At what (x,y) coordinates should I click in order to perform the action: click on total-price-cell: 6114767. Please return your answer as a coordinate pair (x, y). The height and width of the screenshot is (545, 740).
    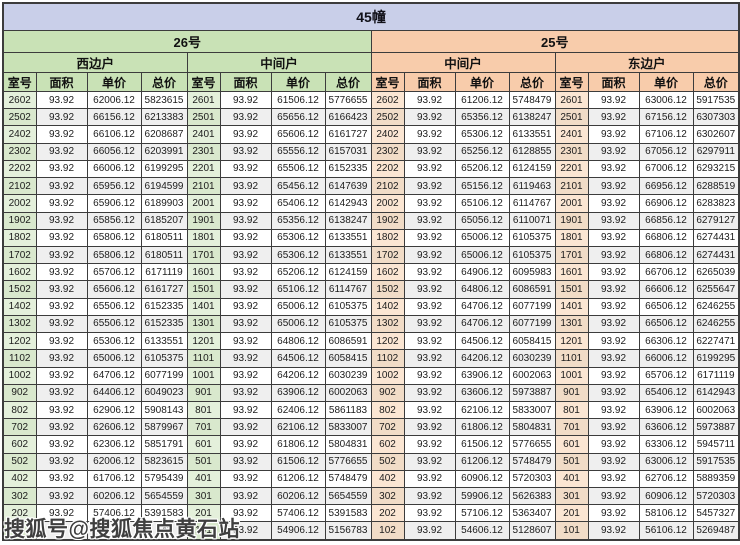
    Looking at the image, I should click on (348, 289).